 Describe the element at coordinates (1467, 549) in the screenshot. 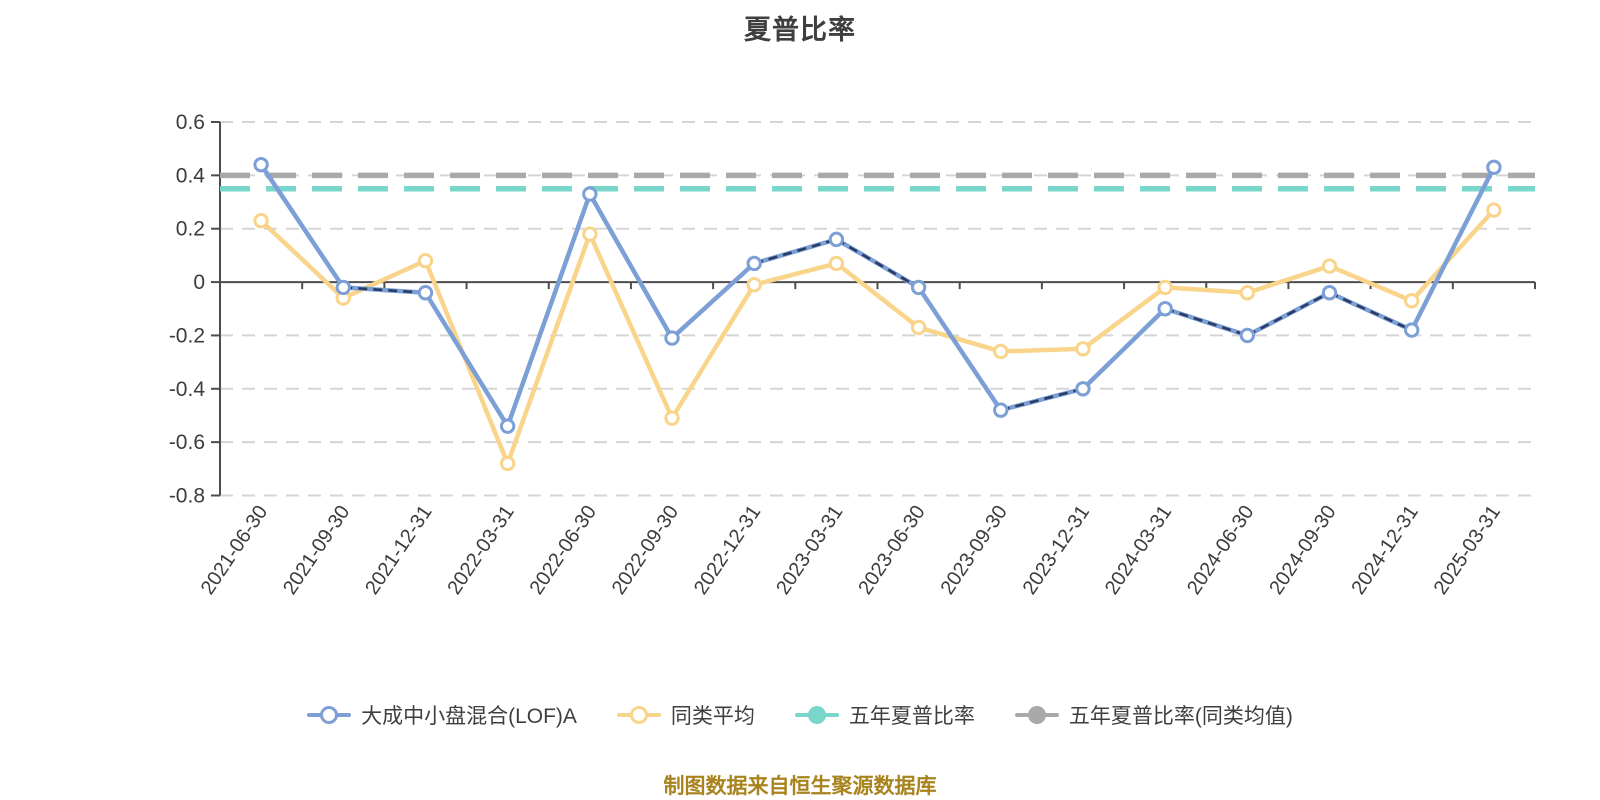

I see `x-axis-tick-label: 2025-03-31` at that location.